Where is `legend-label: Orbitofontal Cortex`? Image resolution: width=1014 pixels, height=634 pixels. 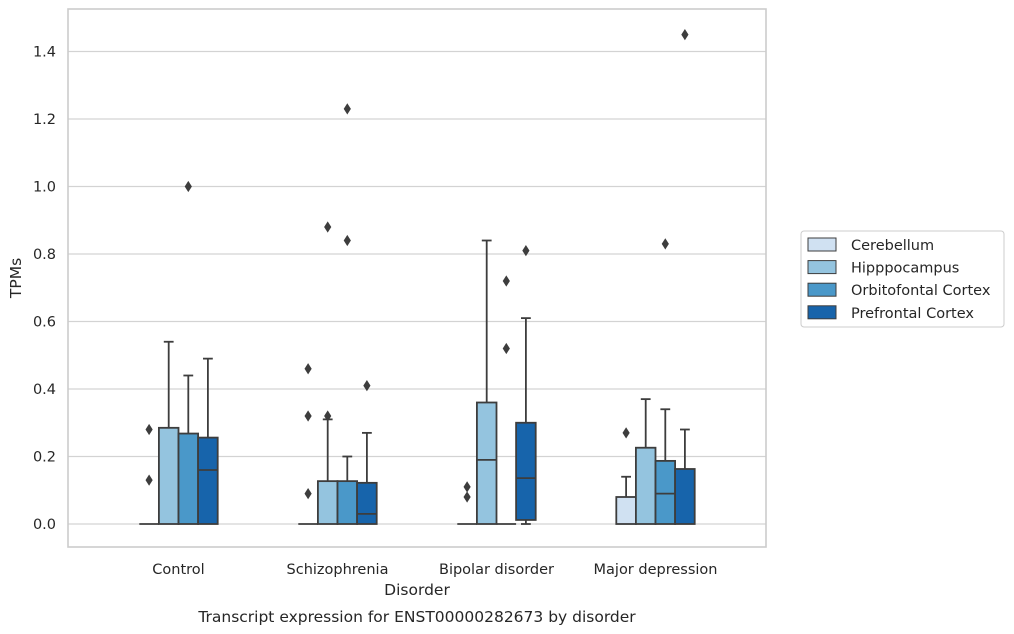 legend-label: Orbitofontal Cortex is located at coordinates (921, 291).